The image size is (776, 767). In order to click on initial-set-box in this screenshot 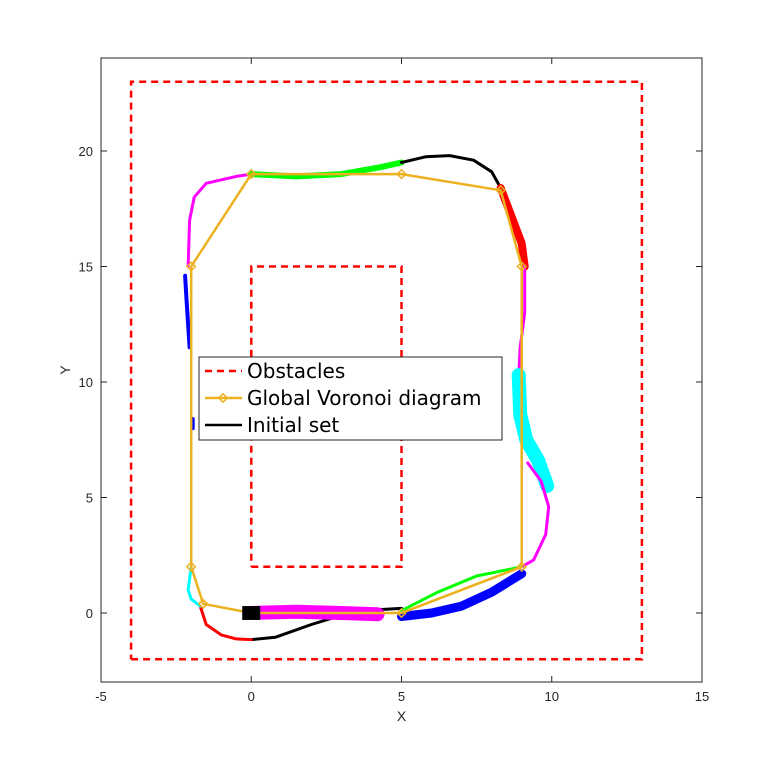, I will do `click(251, 613)`.